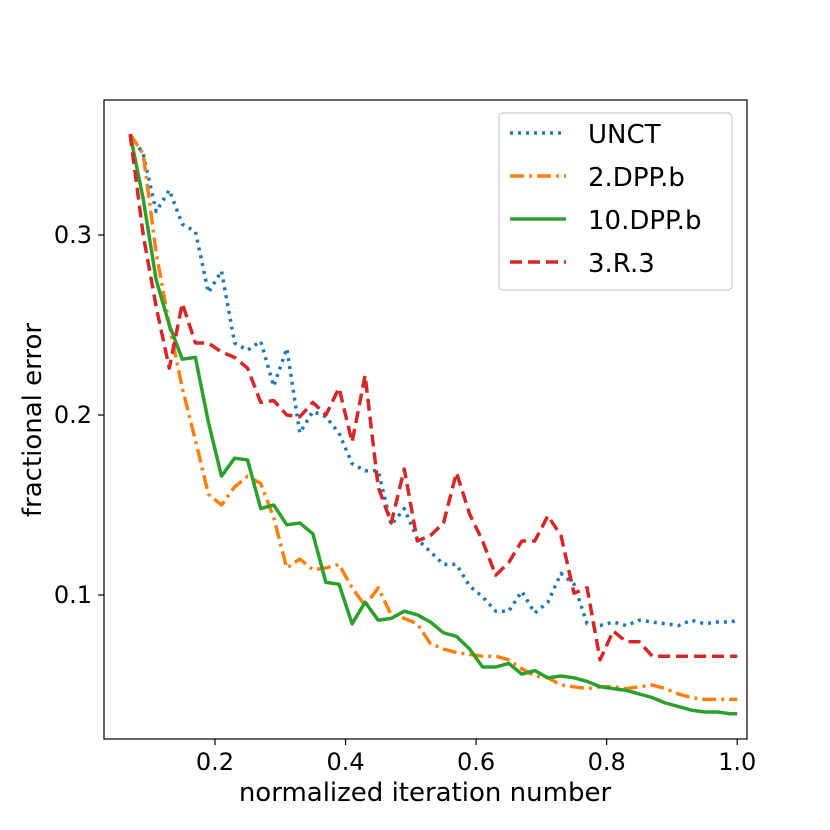  I want to click on y-tick-label: 0.3, so click(73, 235).